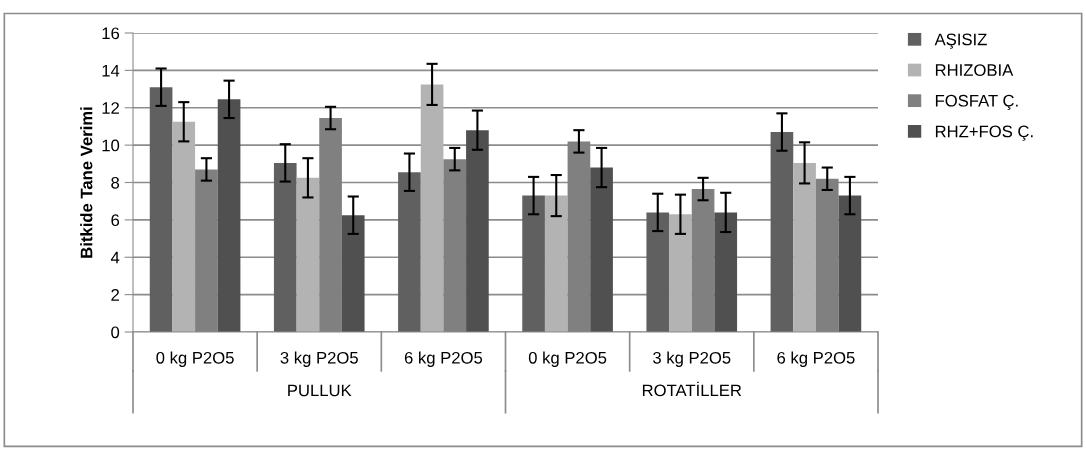 The height and width of the screenshot is (450, 1086). Describe the element at coordinates (115, 220) in the screenshot. I see `y-tick-label: 6` at that location.